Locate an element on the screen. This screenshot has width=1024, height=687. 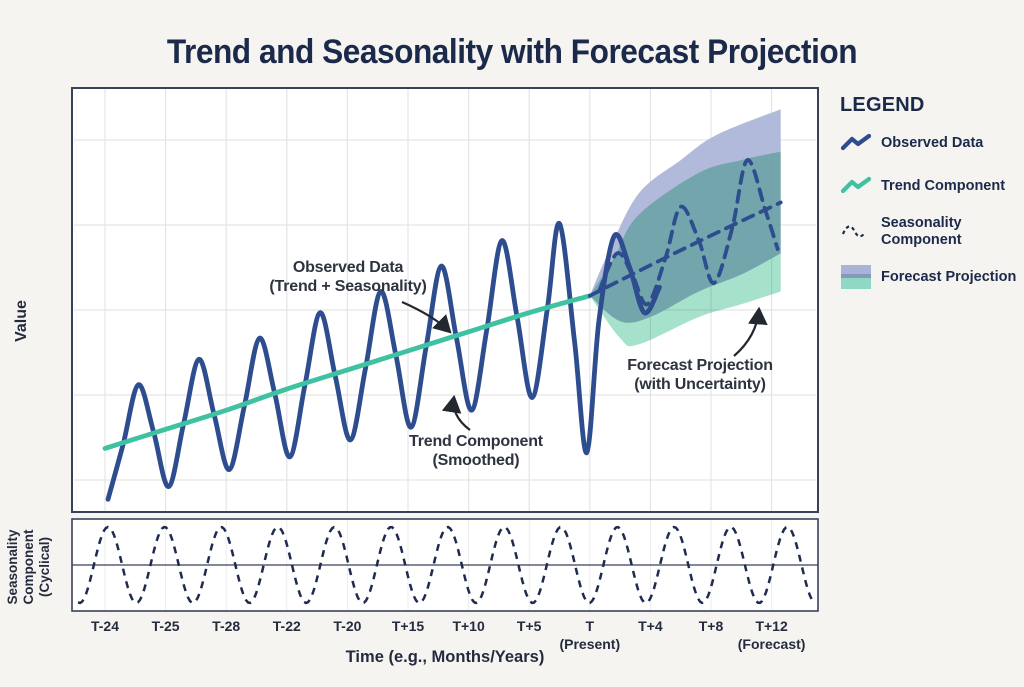
annotation-trend-component: Trend Component (Smoothed) is located at coordinates (476, 451).